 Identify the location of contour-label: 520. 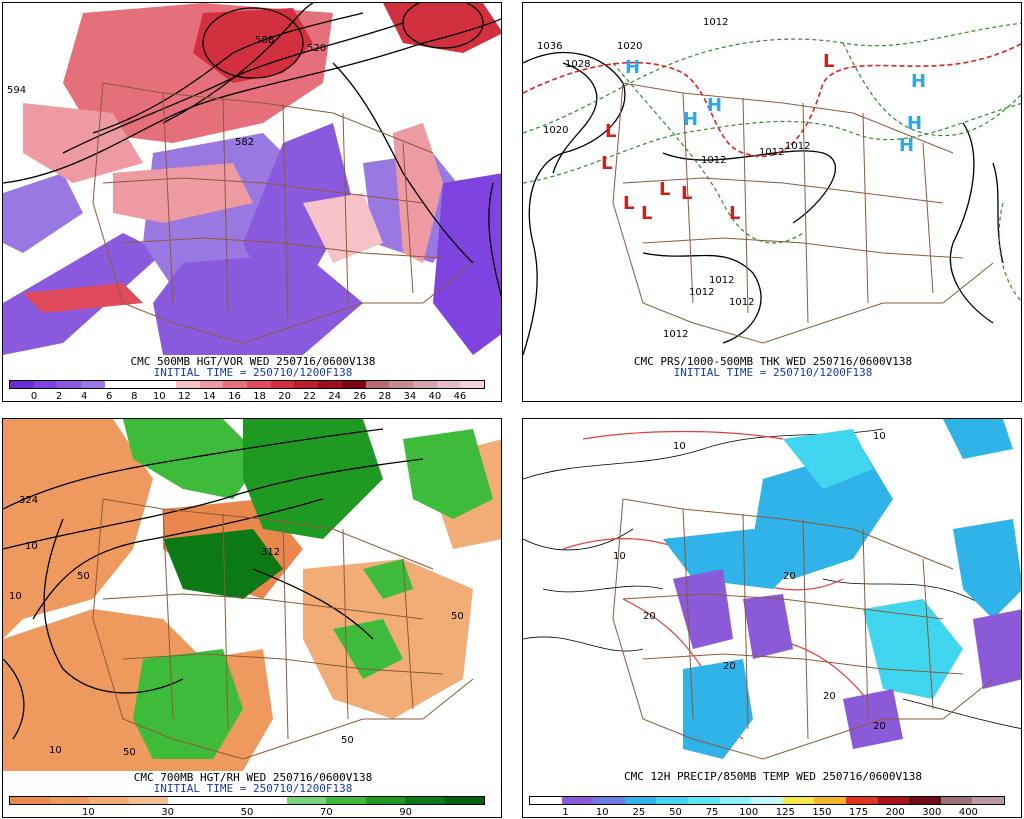
(316, 48).